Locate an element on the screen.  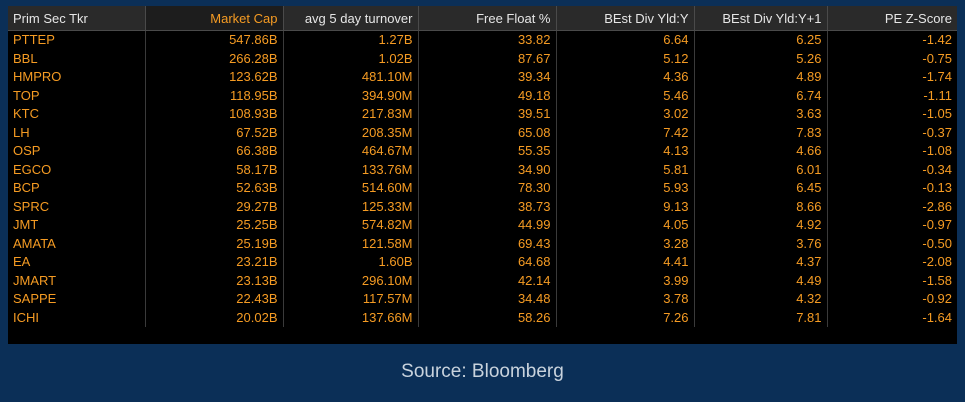
cell-free-float: 49.18 is located at coordinates (487, 95).